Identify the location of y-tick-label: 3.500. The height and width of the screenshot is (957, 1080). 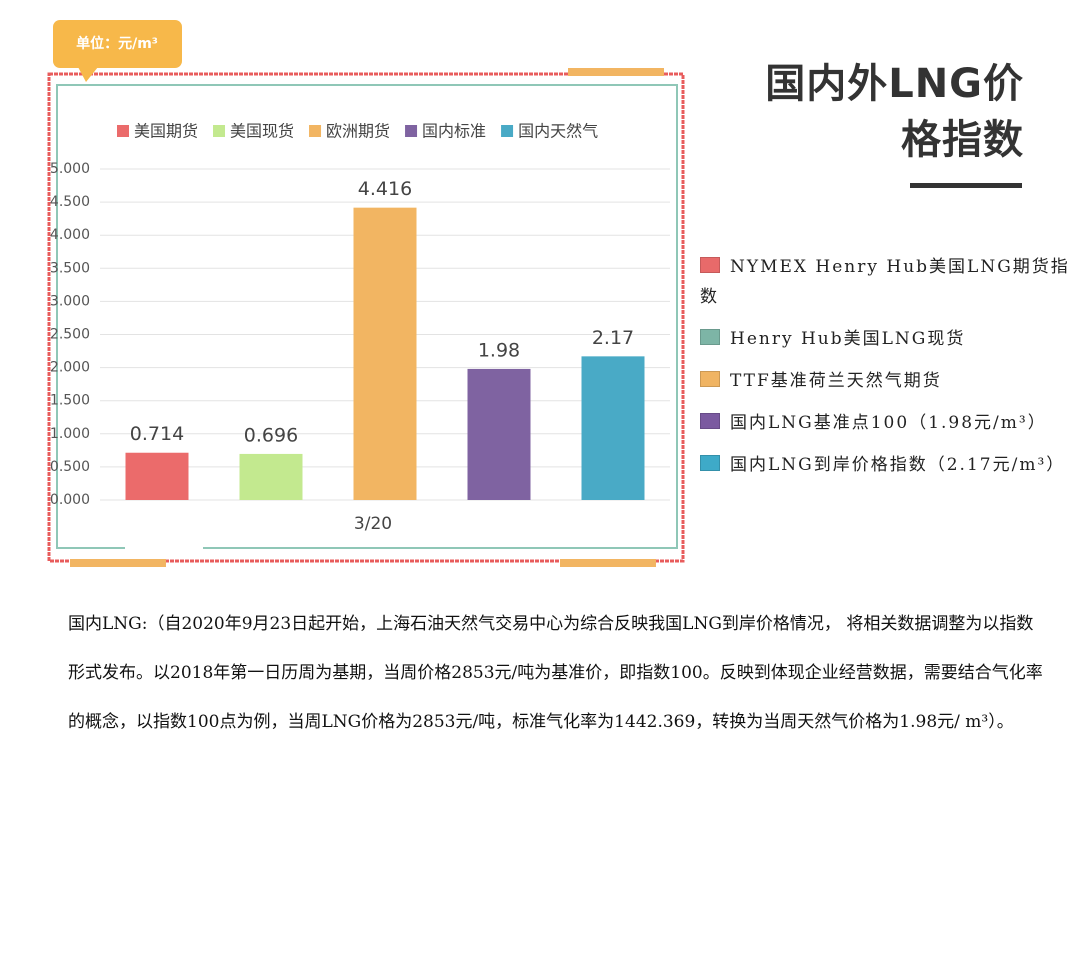
(70, 268).